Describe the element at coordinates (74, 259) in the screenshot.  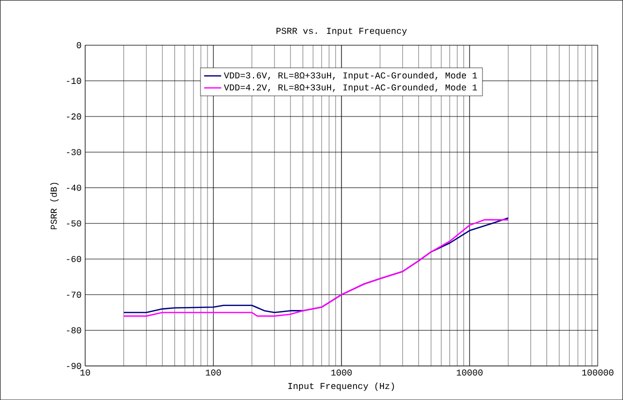
I see `y-tick-label: -60` at that location.